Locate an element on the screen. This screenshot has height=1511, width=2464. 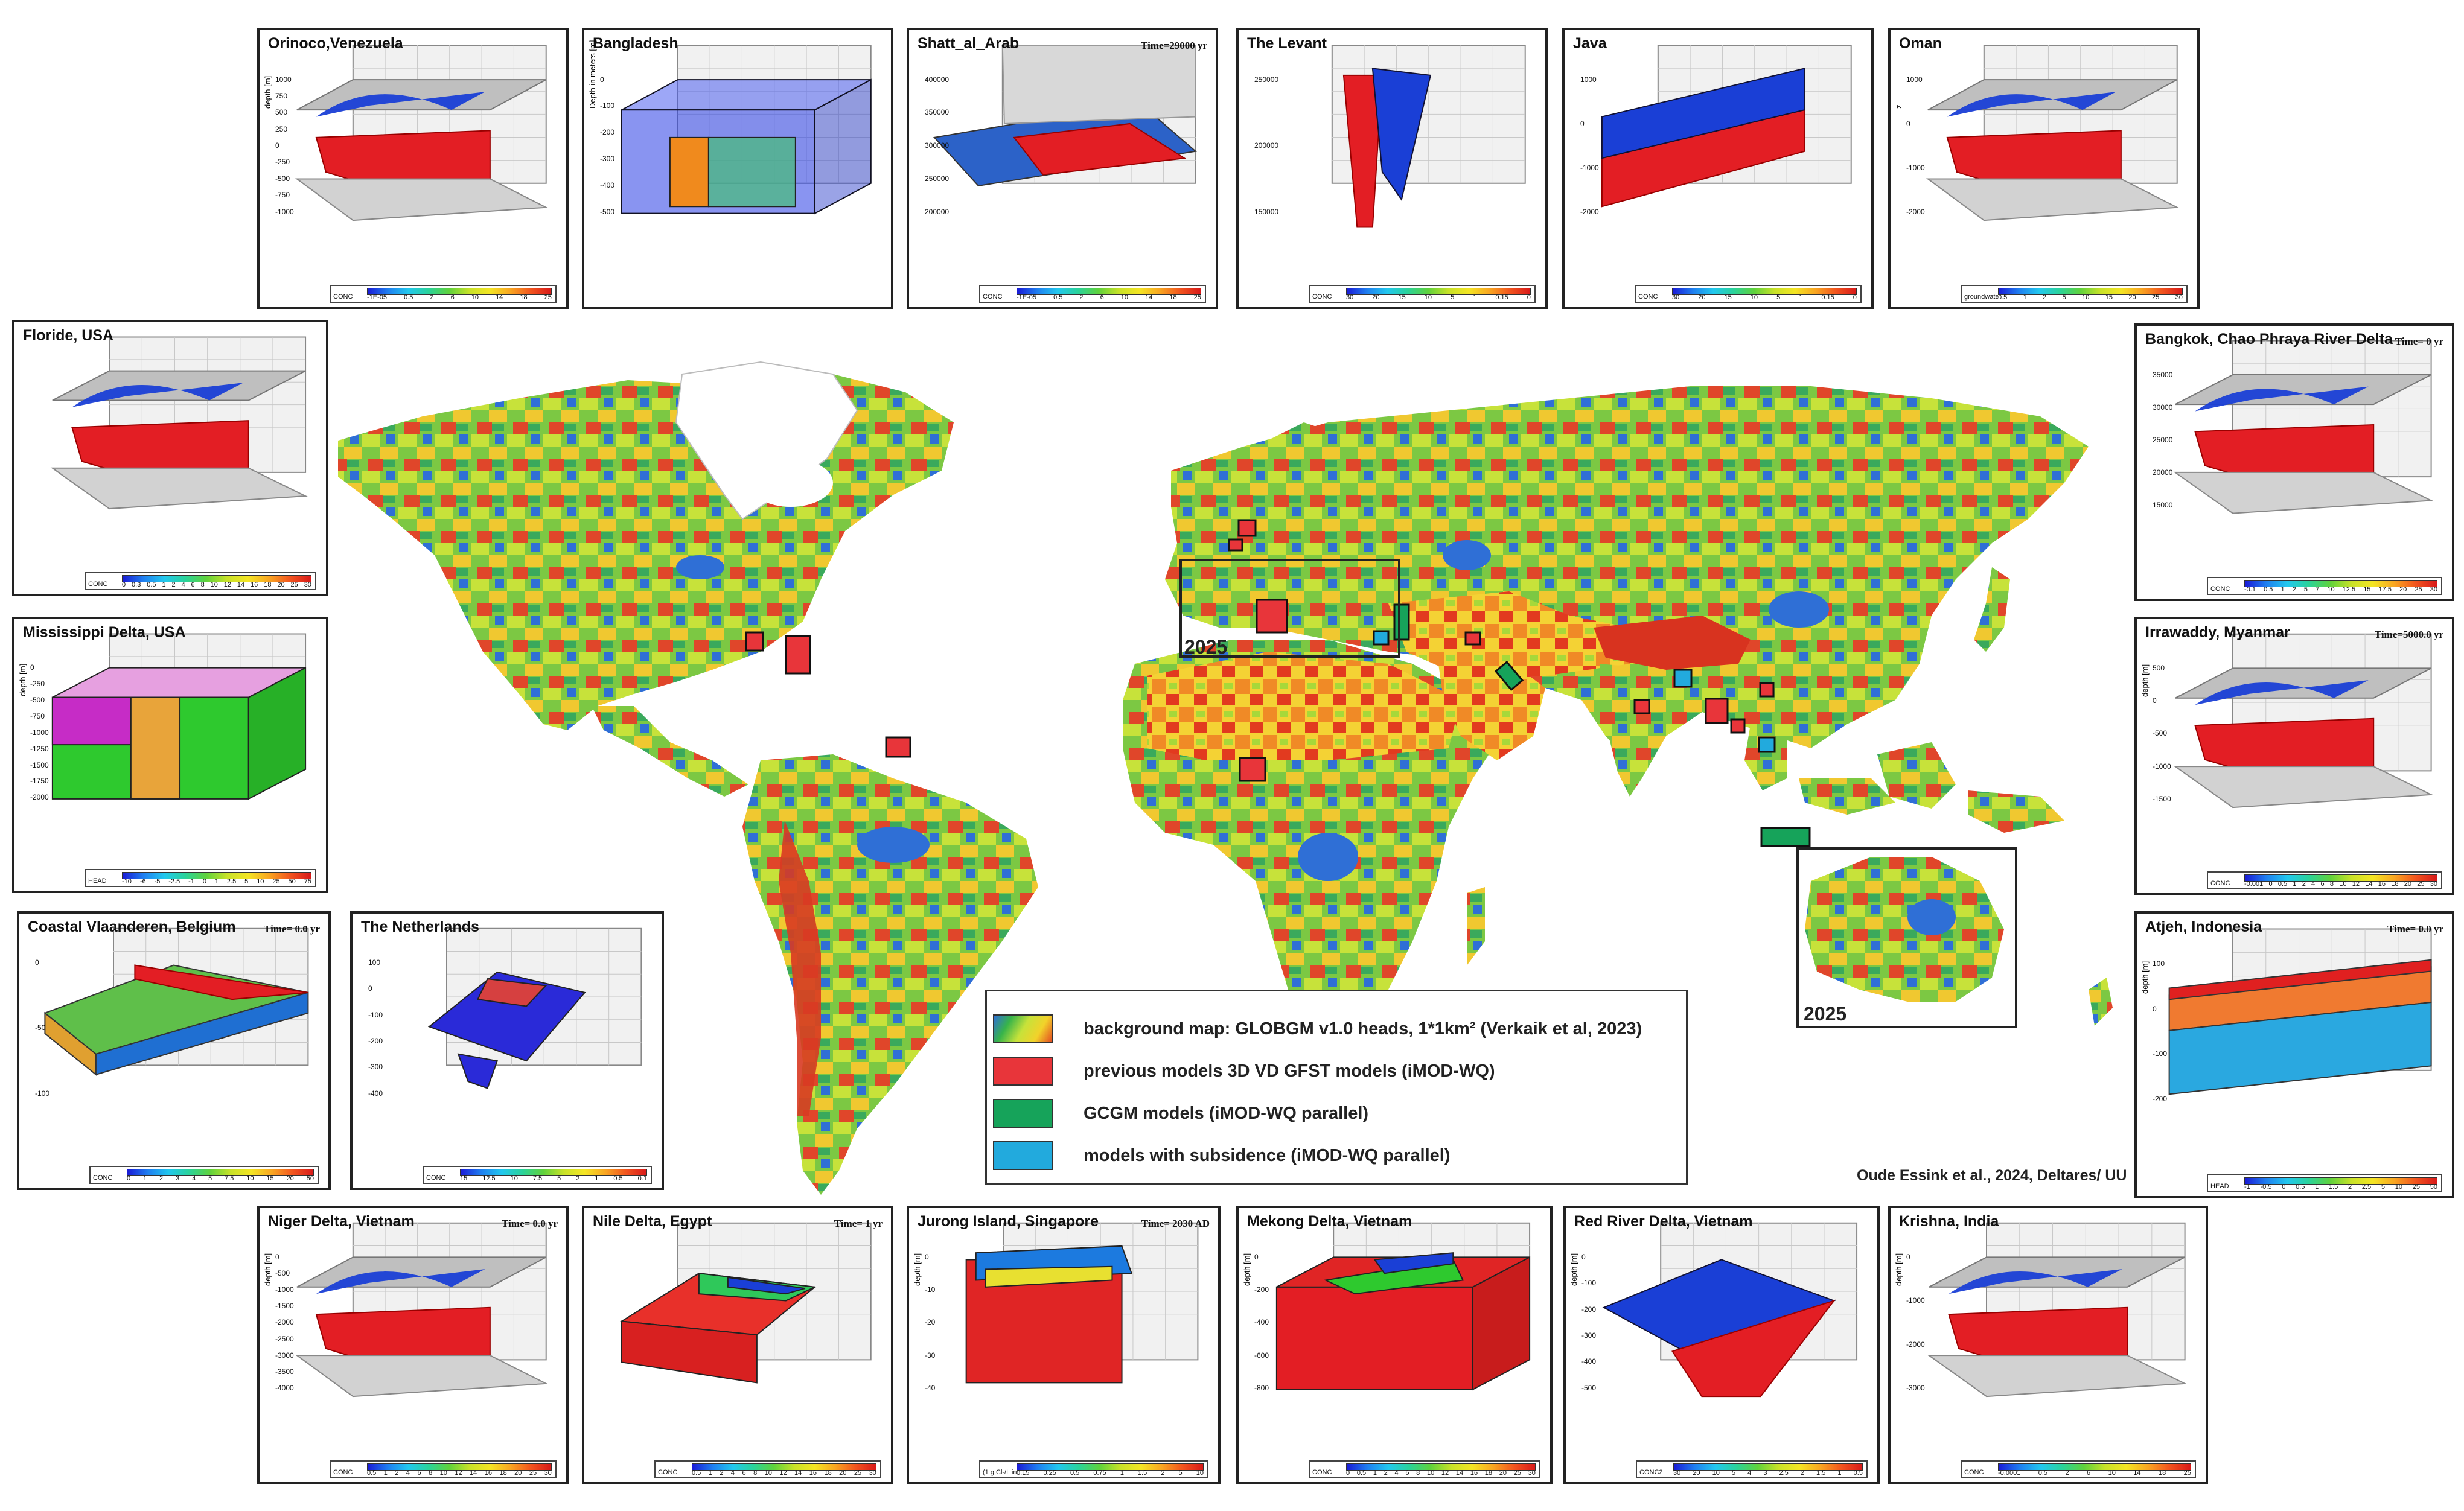
loc-niger is located at coordinates (1252, 770).